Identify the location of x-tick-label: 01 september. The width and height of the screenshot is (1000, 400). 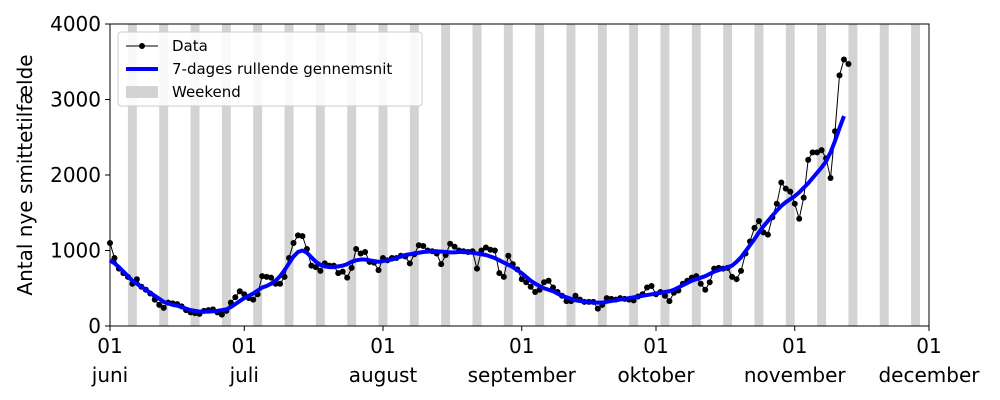
(521, 360).